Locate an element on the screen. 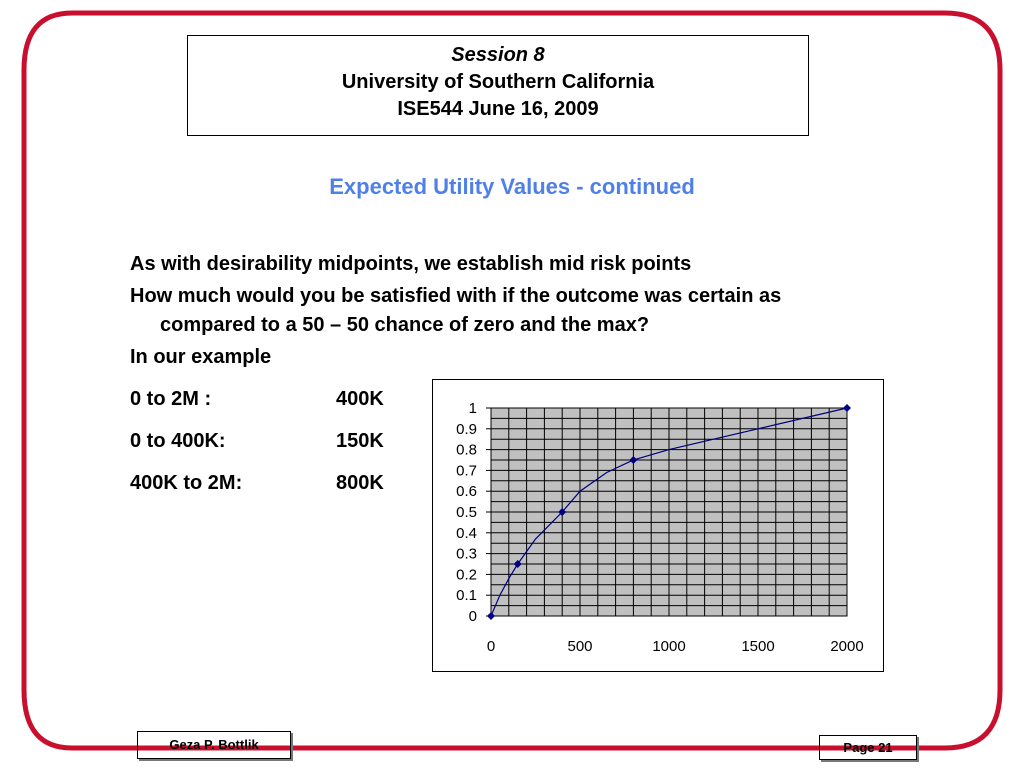  range-label: 400K to 2M: is located at coordinates (186, 483).